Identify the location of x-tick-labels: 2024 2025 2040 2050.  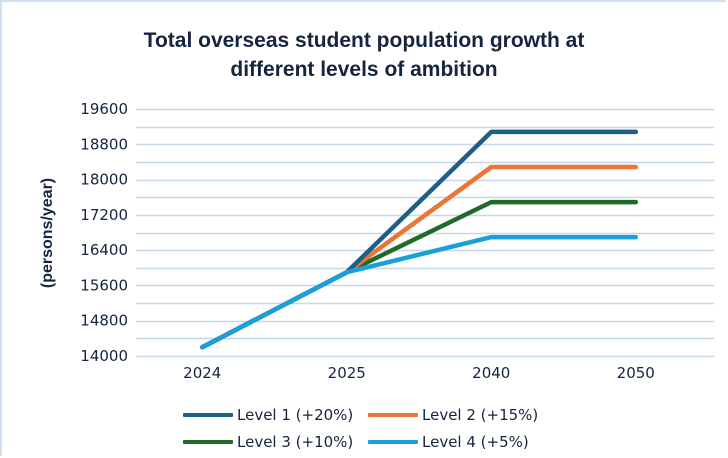
(419, 373).